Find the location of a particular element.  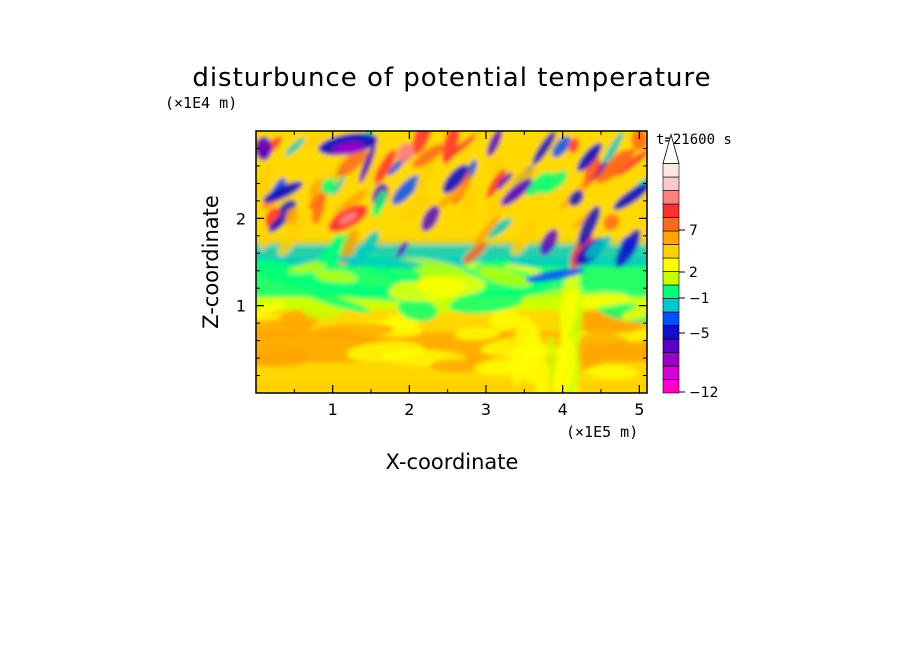

x-unit-label: (×1E5 m) is located at coordinates (602, 432).